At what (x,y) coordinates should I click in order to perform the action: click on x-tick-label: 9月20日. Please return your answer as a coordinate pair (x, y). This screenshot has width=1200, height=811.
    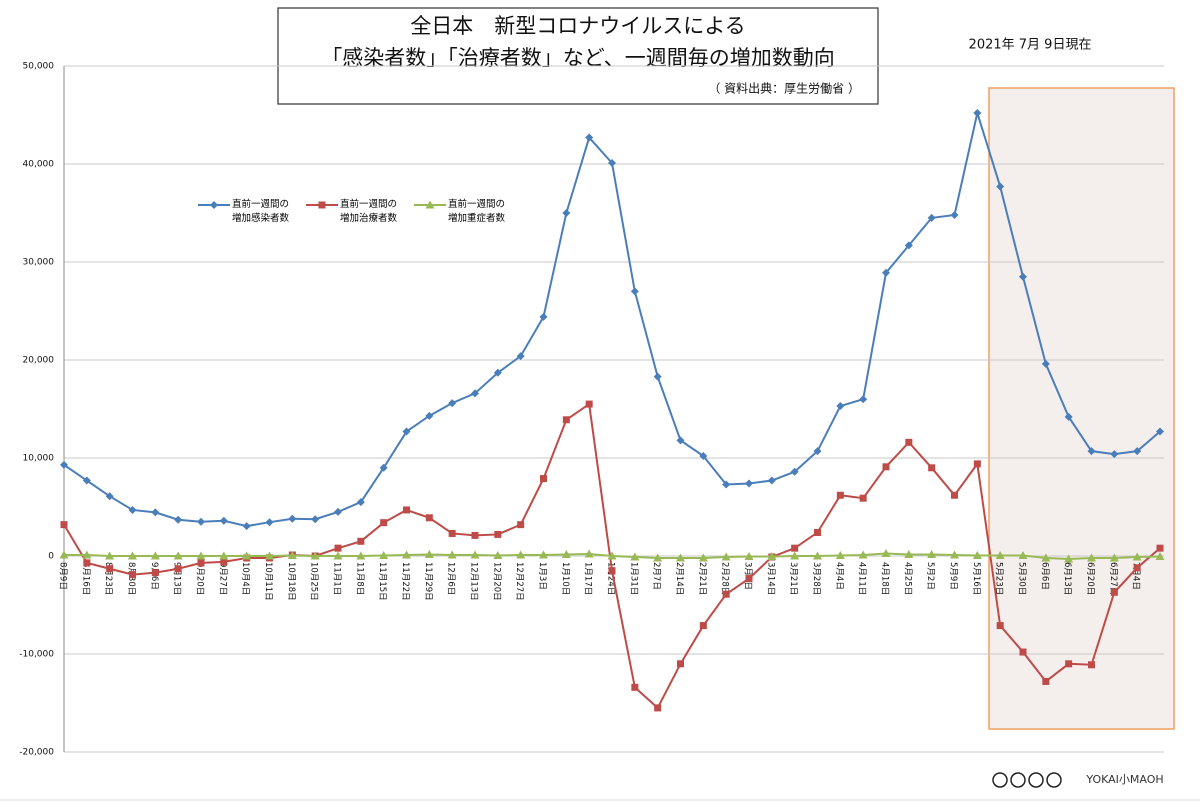
    Looking at the image, I should click on (200, 578).